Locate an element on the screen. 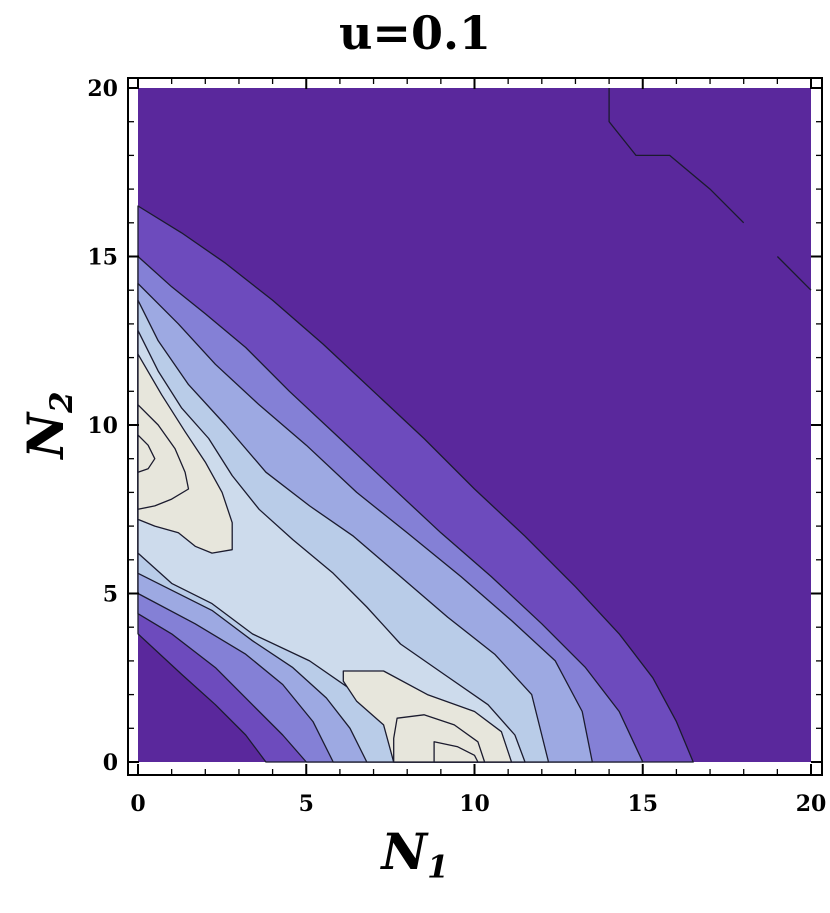 This screenshot has width=830, height=913. y-tick-label: 10 is located at coordinates (102, 426).